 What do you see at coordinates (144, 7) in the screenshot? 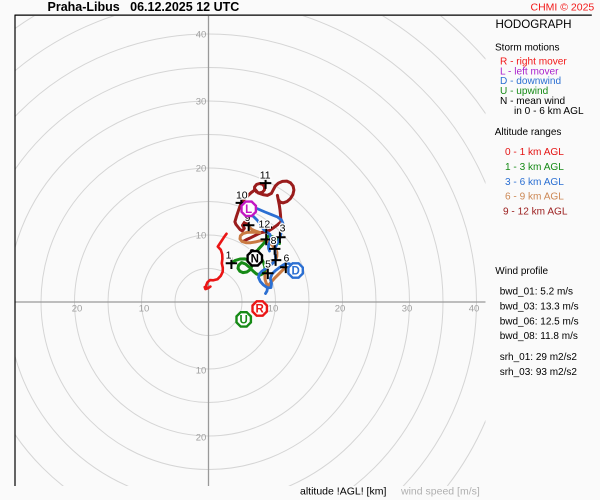
I see `svg-text:Praha-Libus 06.12.2025 12 UT: Praha-Libus 06.12.2025 12 UTC` at bounding box center [144, 7].